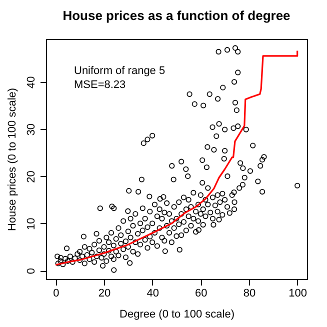 This screenshot has width=327, height=327. Describe the element at coordinates (12, 160) in the screenshot. I see `y-axis-title: House prices (0 to 100 scale)` at that location.